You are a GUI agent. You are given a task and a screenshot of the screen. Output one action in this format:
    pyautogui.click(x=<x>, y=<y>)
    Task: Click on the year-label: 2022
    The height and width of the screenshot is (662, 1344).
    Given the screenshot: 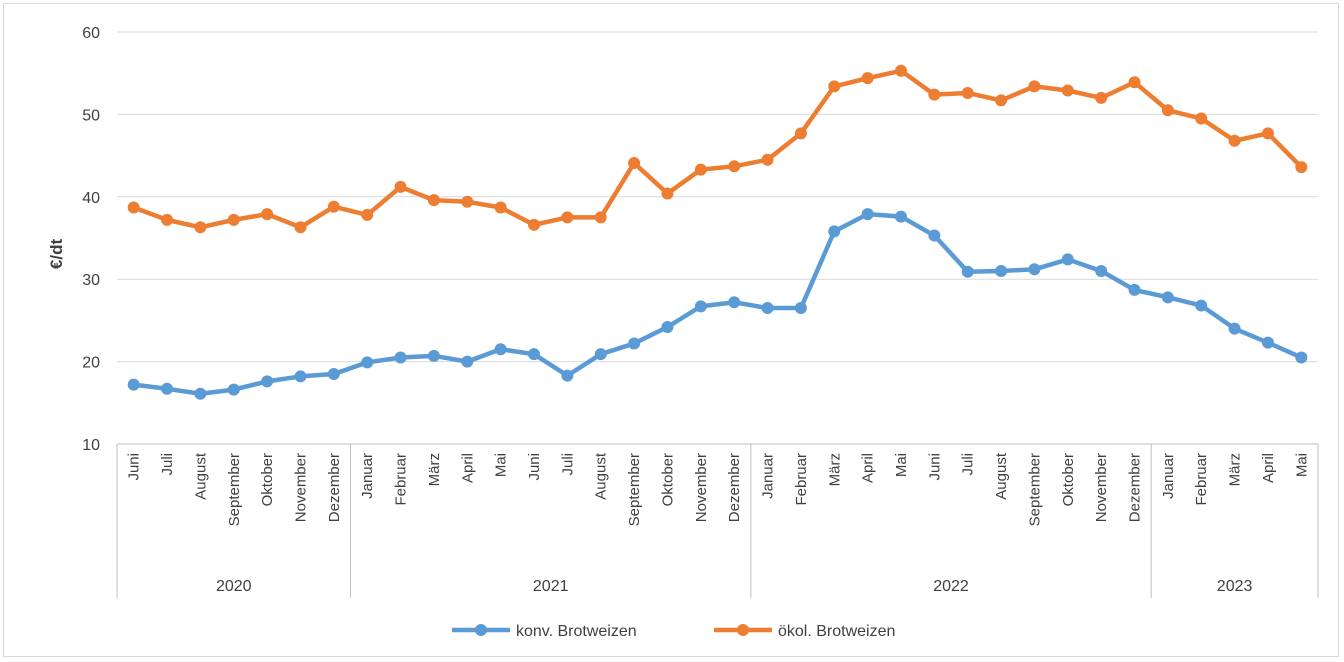 What is the action you would take?
    pyautogui.click(x=951, y=586)
    